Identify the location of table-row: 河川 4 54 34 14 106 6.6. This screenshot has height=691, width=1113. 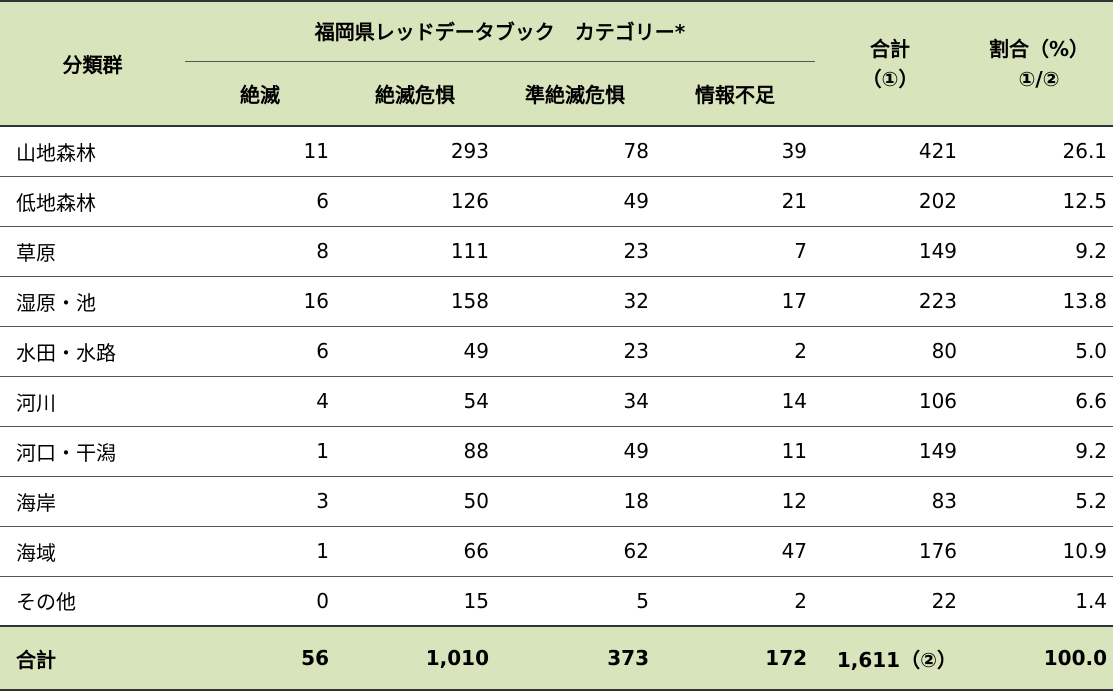
(556, 401).